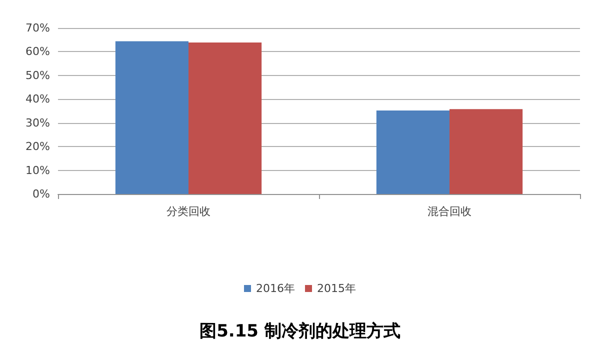 The height and width of the screenshot is (355, 600). Describe the element at coordinates (336, 288) in the screenshot. I see `legend-label: 2015年` at that location.